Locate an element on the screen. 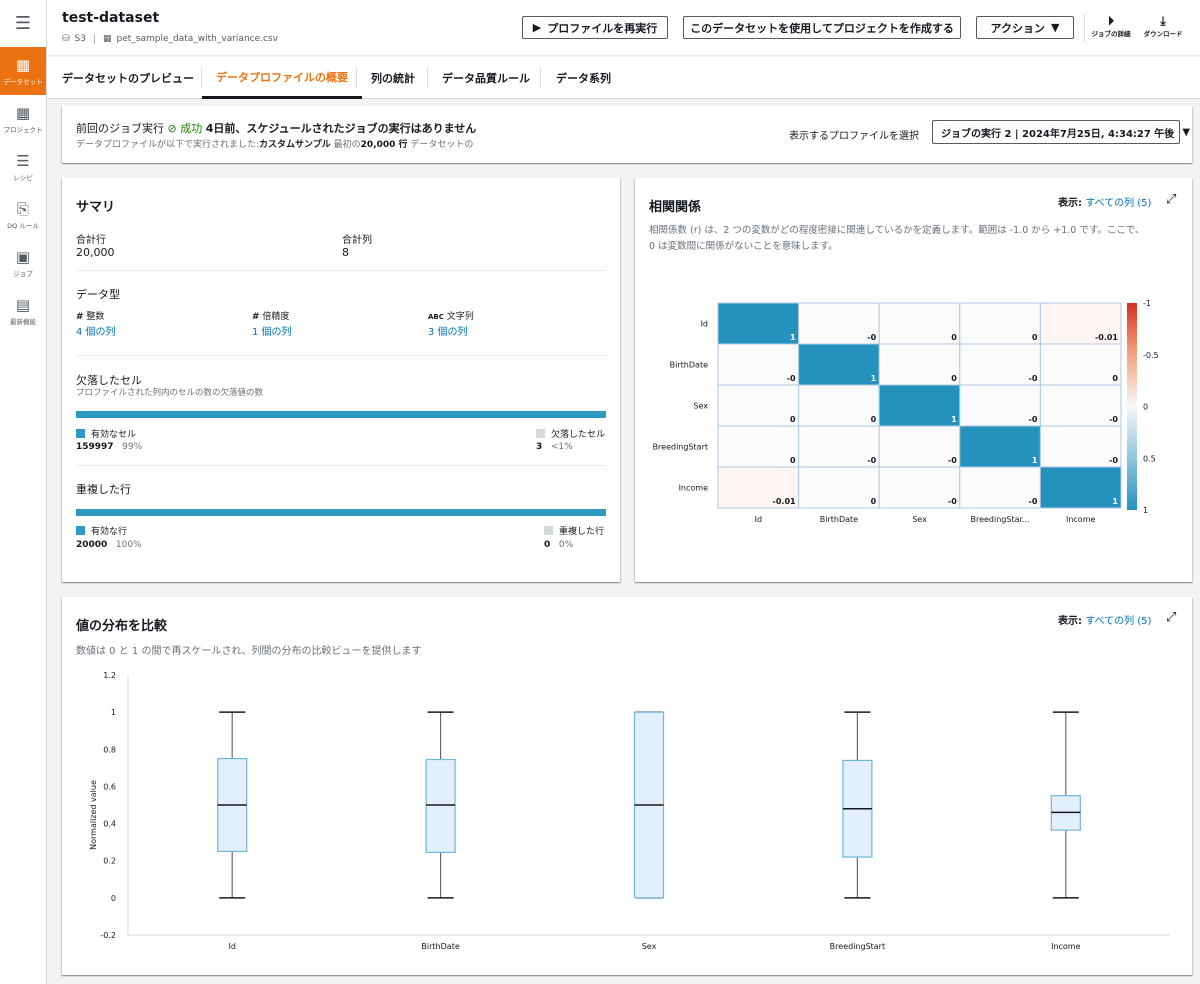 Image resolution: width=1200 pixels, height=984 pixels. tab-profile-overview: データプロファイルの概要 is located at coordinates (282, 78).